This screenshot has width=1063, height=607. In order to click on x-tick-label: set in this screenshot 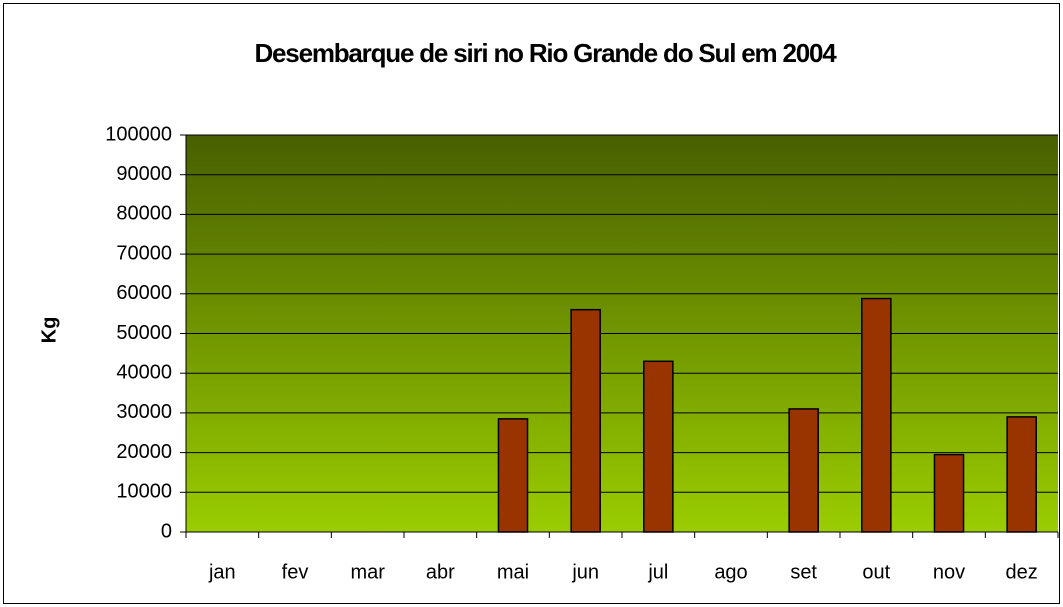, I will do `click(803, 572)`.